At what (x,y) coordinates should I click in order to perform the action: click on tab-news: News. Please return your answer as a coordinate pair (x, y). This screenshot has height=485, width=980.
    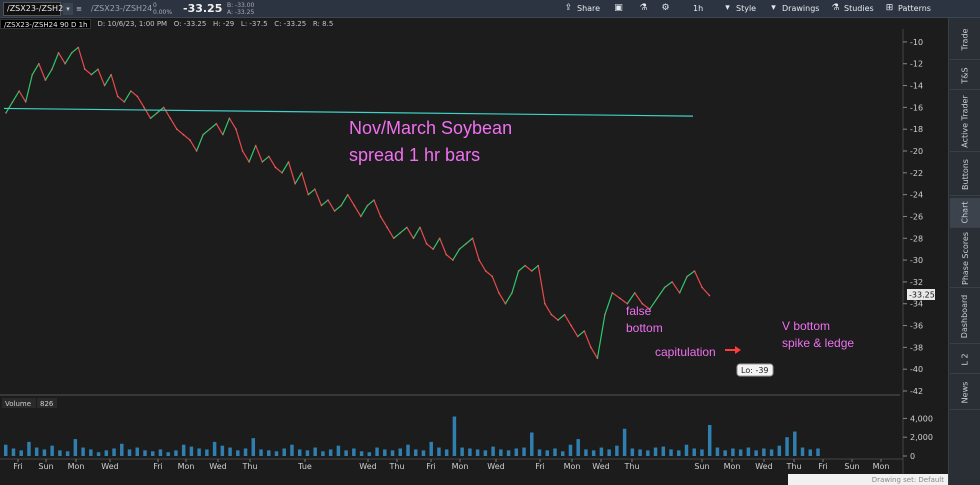
    Looking at the image, I should click on (965, 393).